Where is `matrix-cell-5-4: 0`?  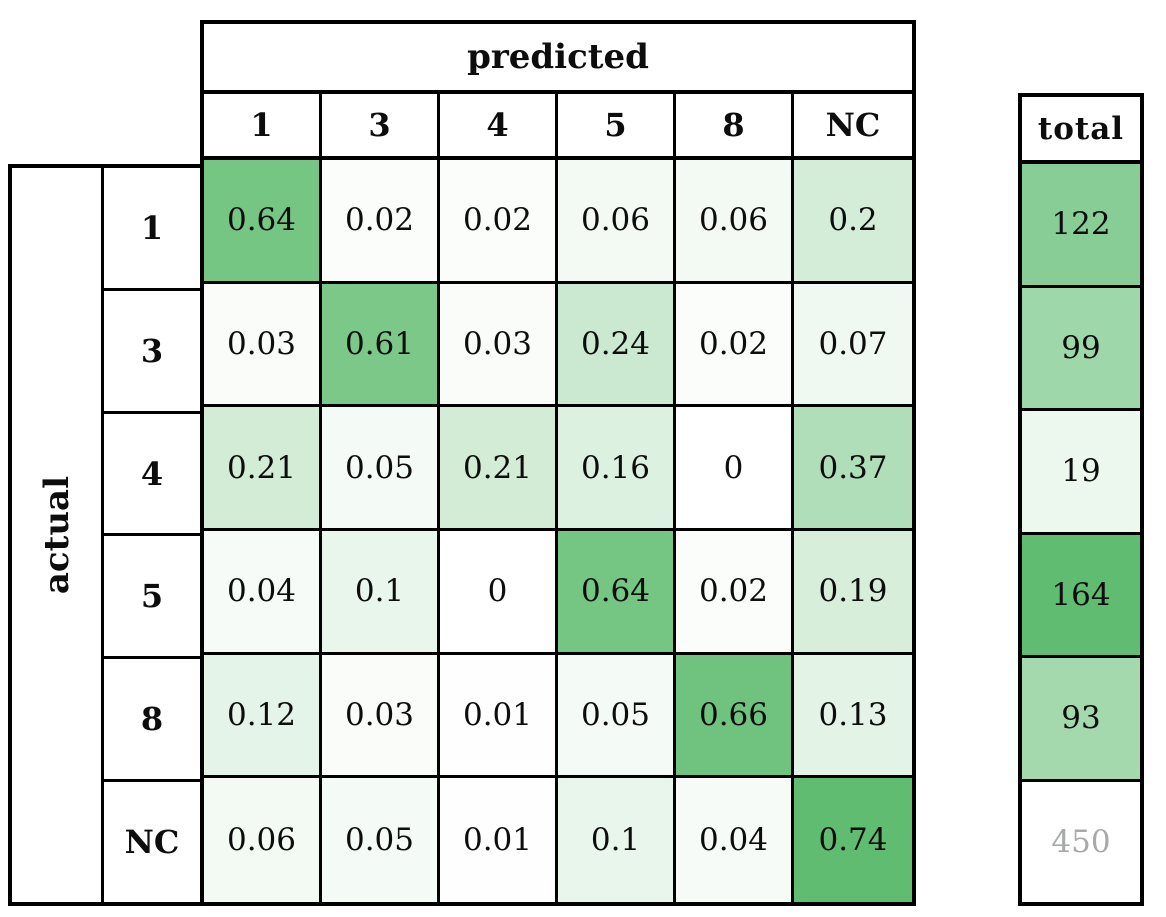 matrix-cell-5-4: 0 is located at coordinates (499, 592).